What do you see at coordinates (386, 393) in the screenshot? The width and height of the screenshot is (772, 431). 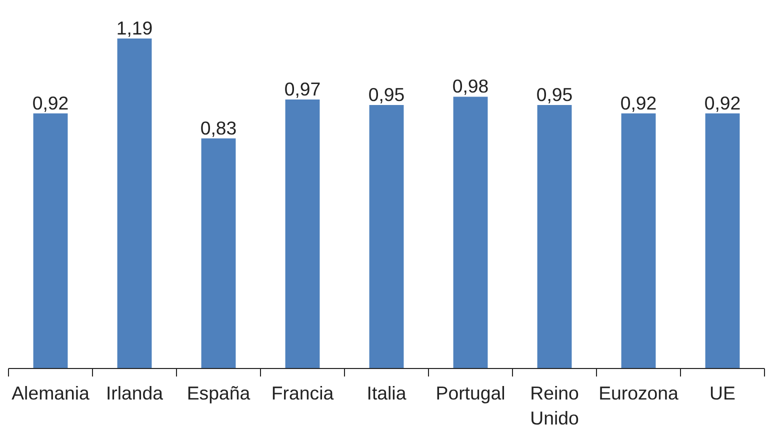 I see `x-tick-label: Italia` at bounding box center [386, 393].